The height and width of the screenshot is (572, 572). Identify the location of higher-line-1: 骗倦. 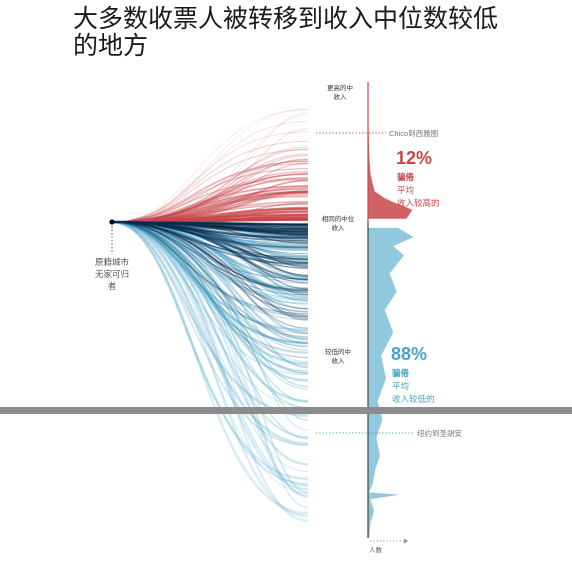
(406, 177).